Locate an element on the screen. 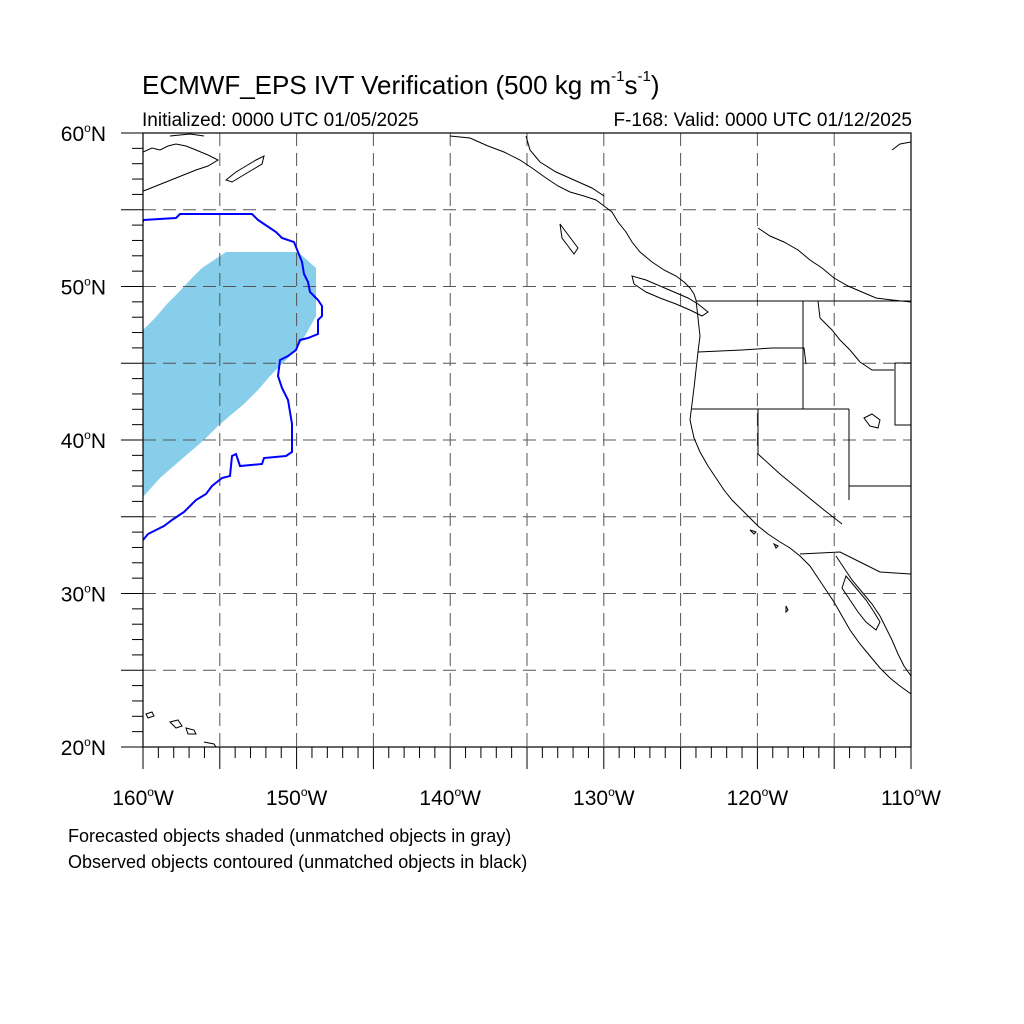 Image resolution: width=1024 pixels, height=1024 pixels. coastline-alaska-peninsula is located at coordinates (181, 167).